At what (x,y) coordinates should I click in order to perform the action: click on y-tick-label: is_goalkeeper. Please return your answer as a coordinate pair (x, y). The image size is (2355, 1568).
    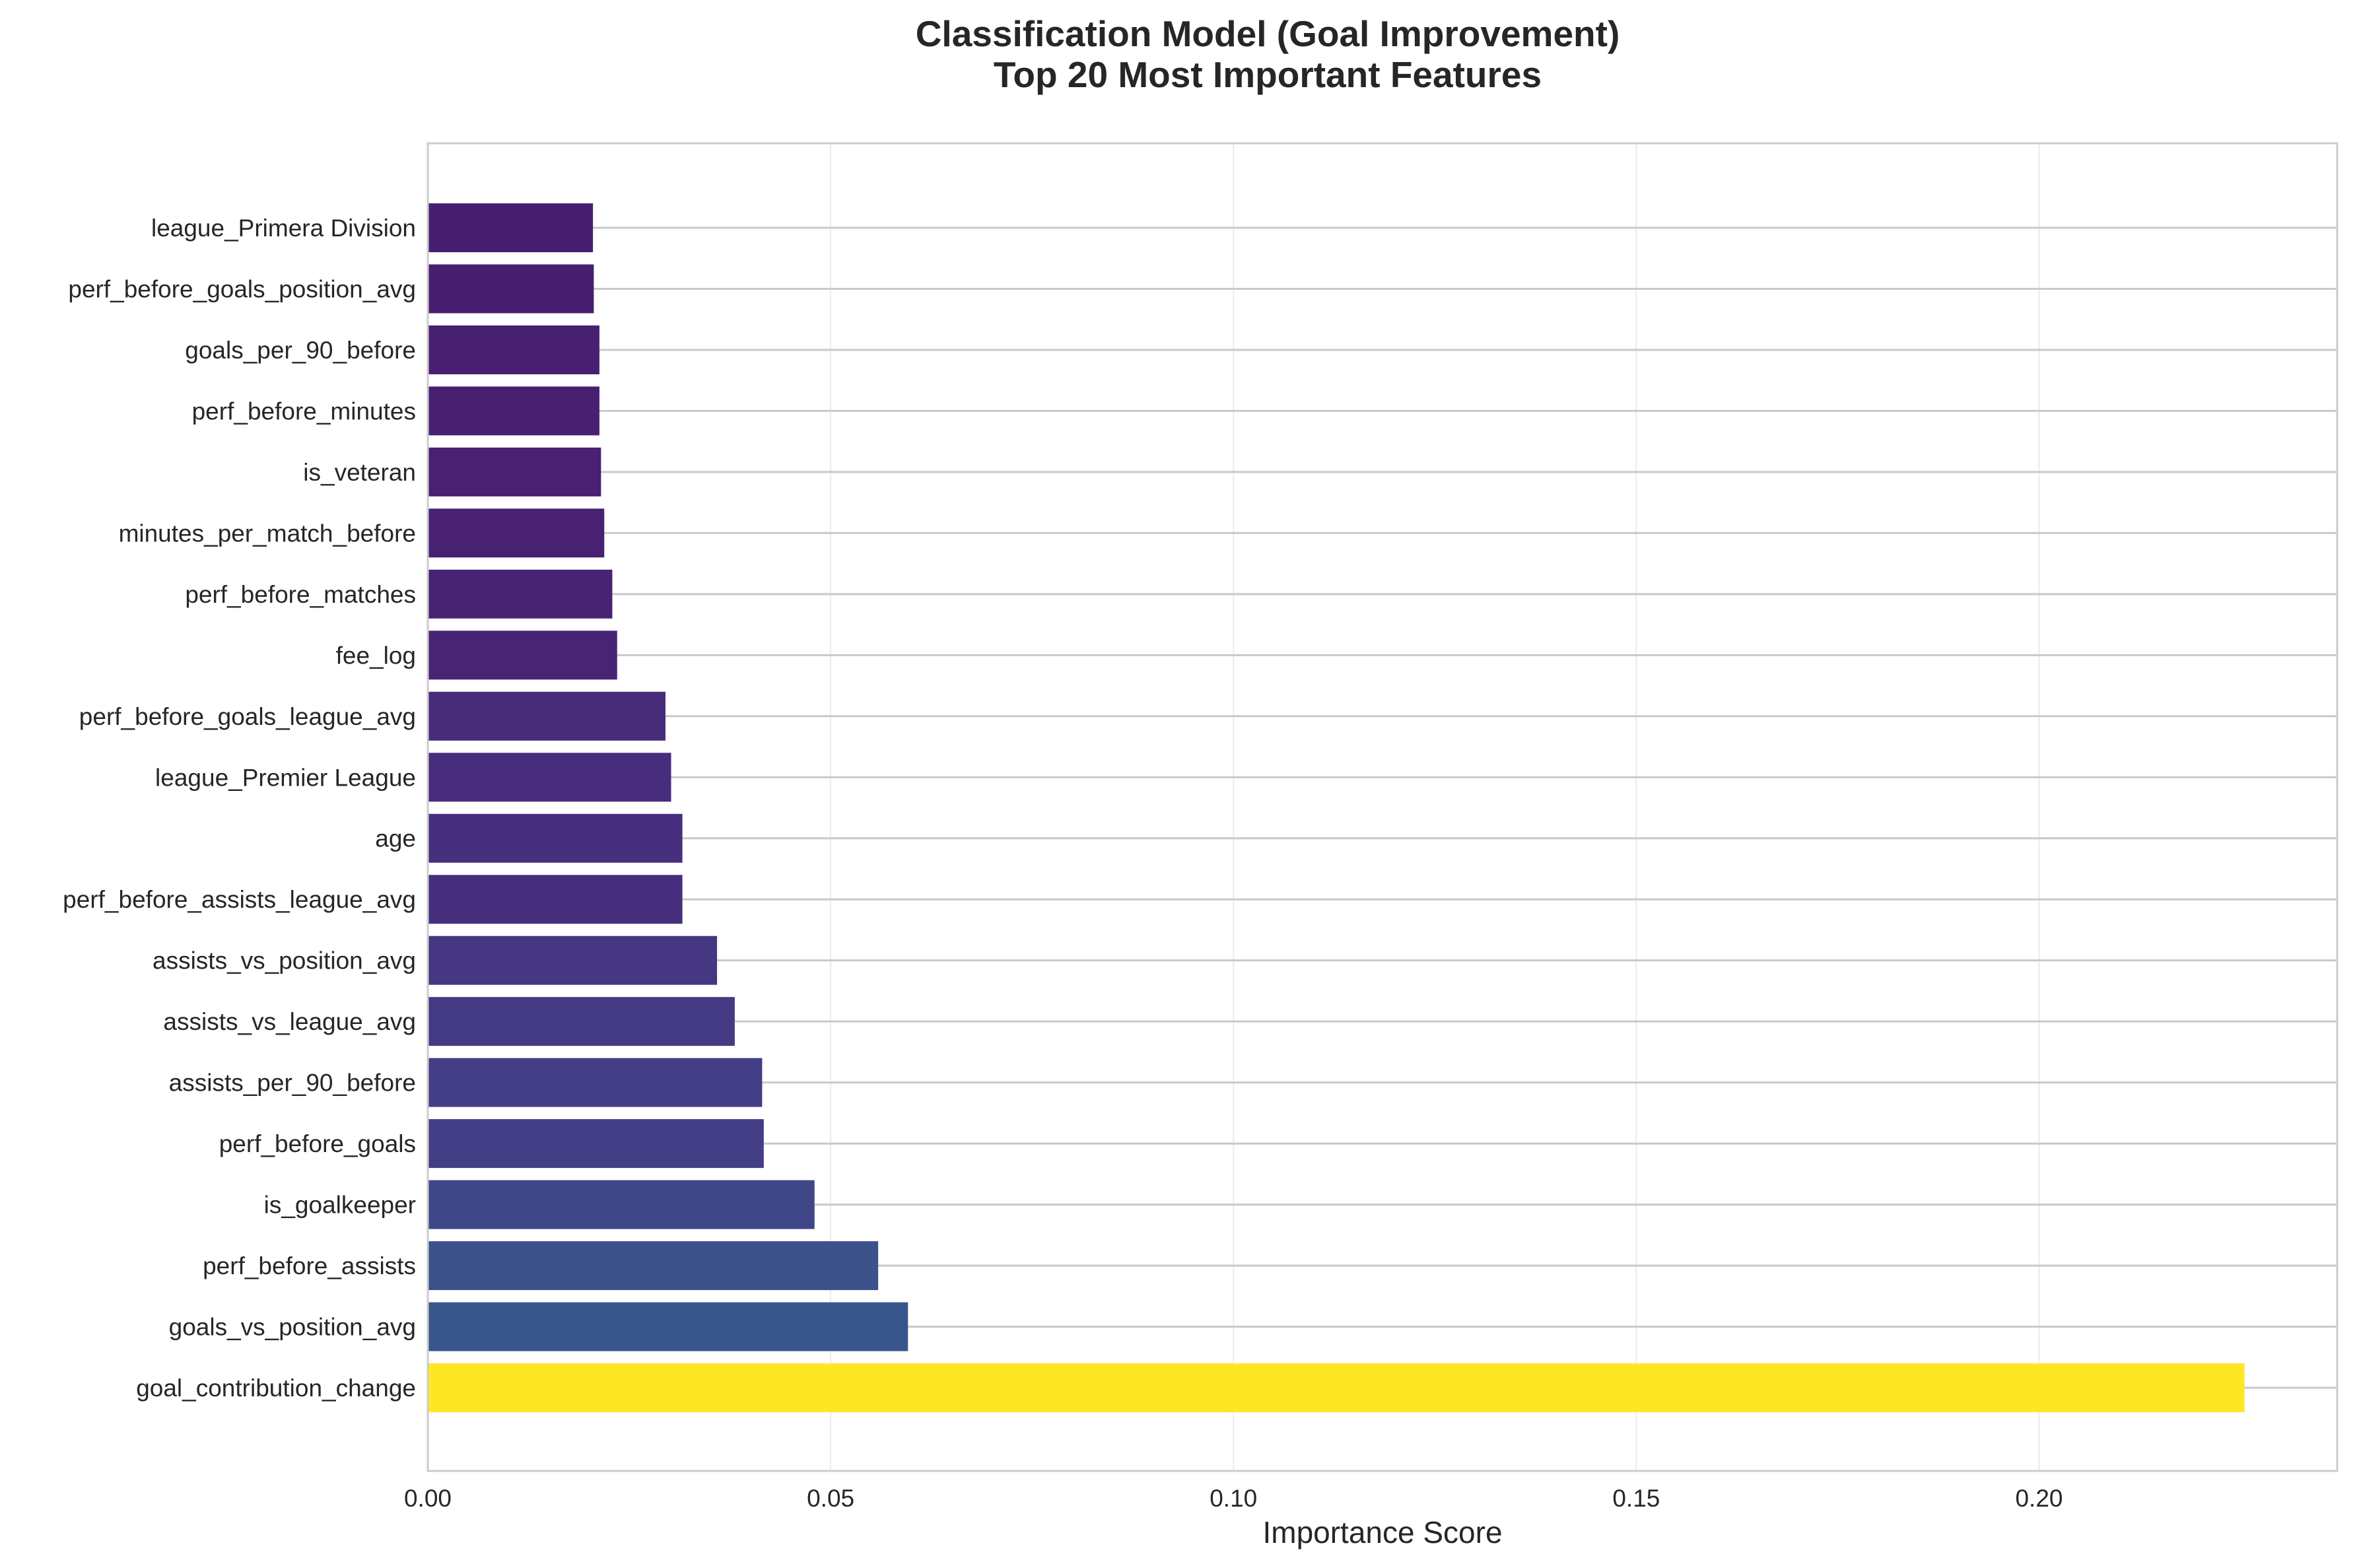
    Looking at the image, I should click on (340, 1205).